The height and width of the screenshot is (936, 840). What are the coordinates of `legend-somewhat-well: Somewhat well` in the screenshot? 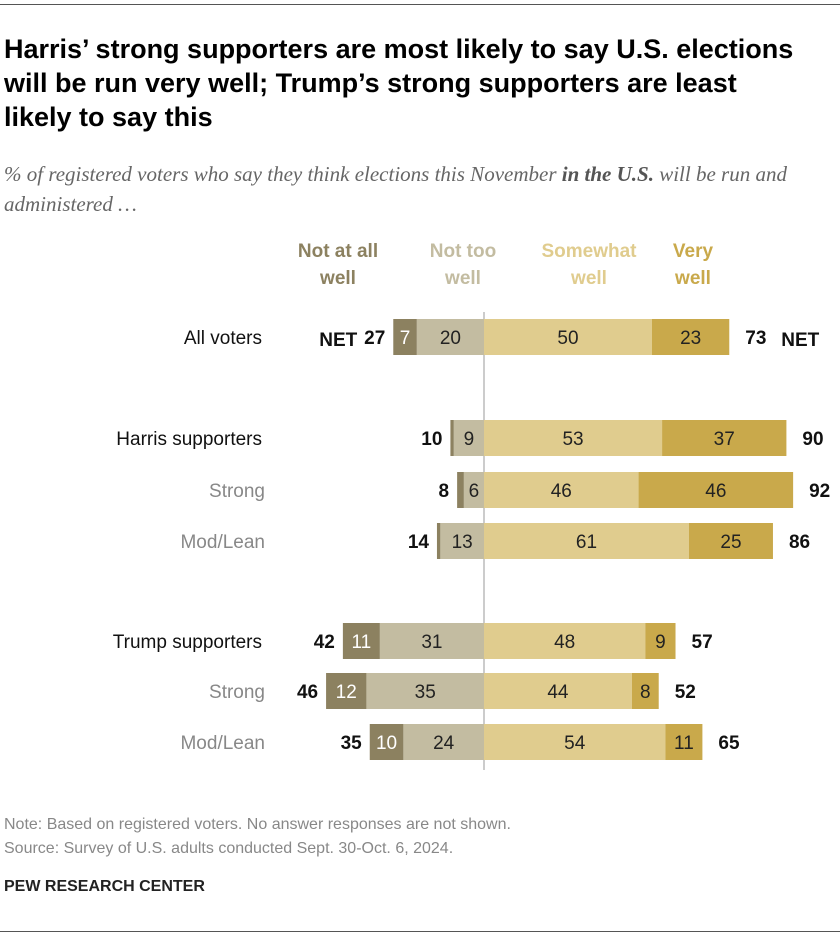 It's located at (589, 265).